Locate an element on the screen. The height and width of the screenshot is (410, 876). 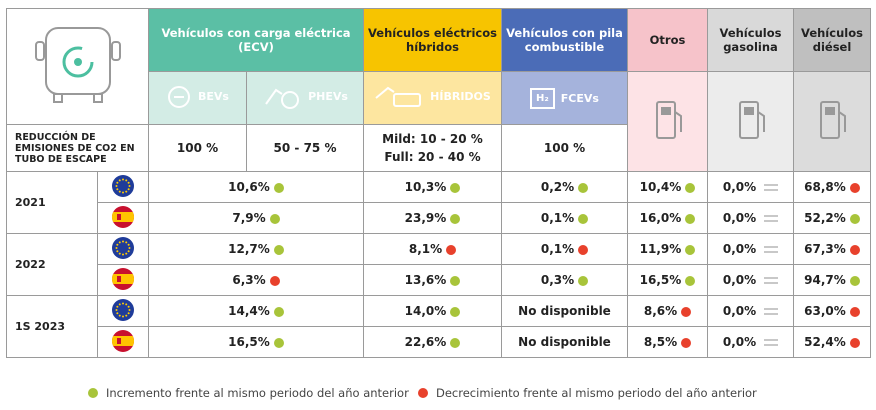
pump-gasolina is located at coordinates (750, 121).